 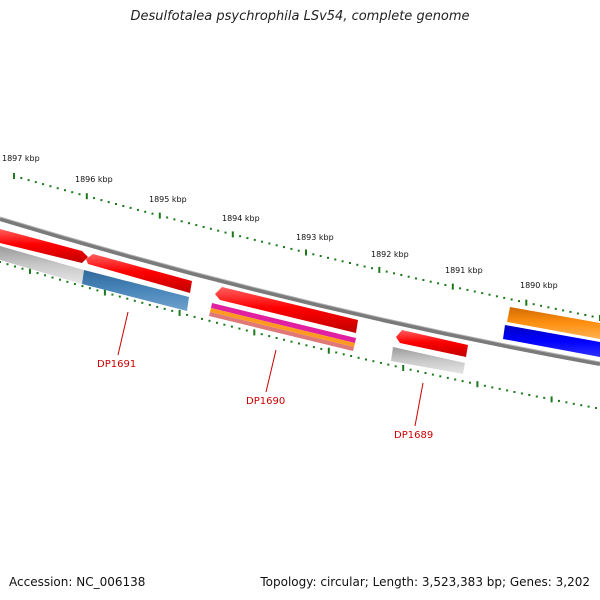 I want to click on gene-salmon-dp1690, so click(x=281, y=331).